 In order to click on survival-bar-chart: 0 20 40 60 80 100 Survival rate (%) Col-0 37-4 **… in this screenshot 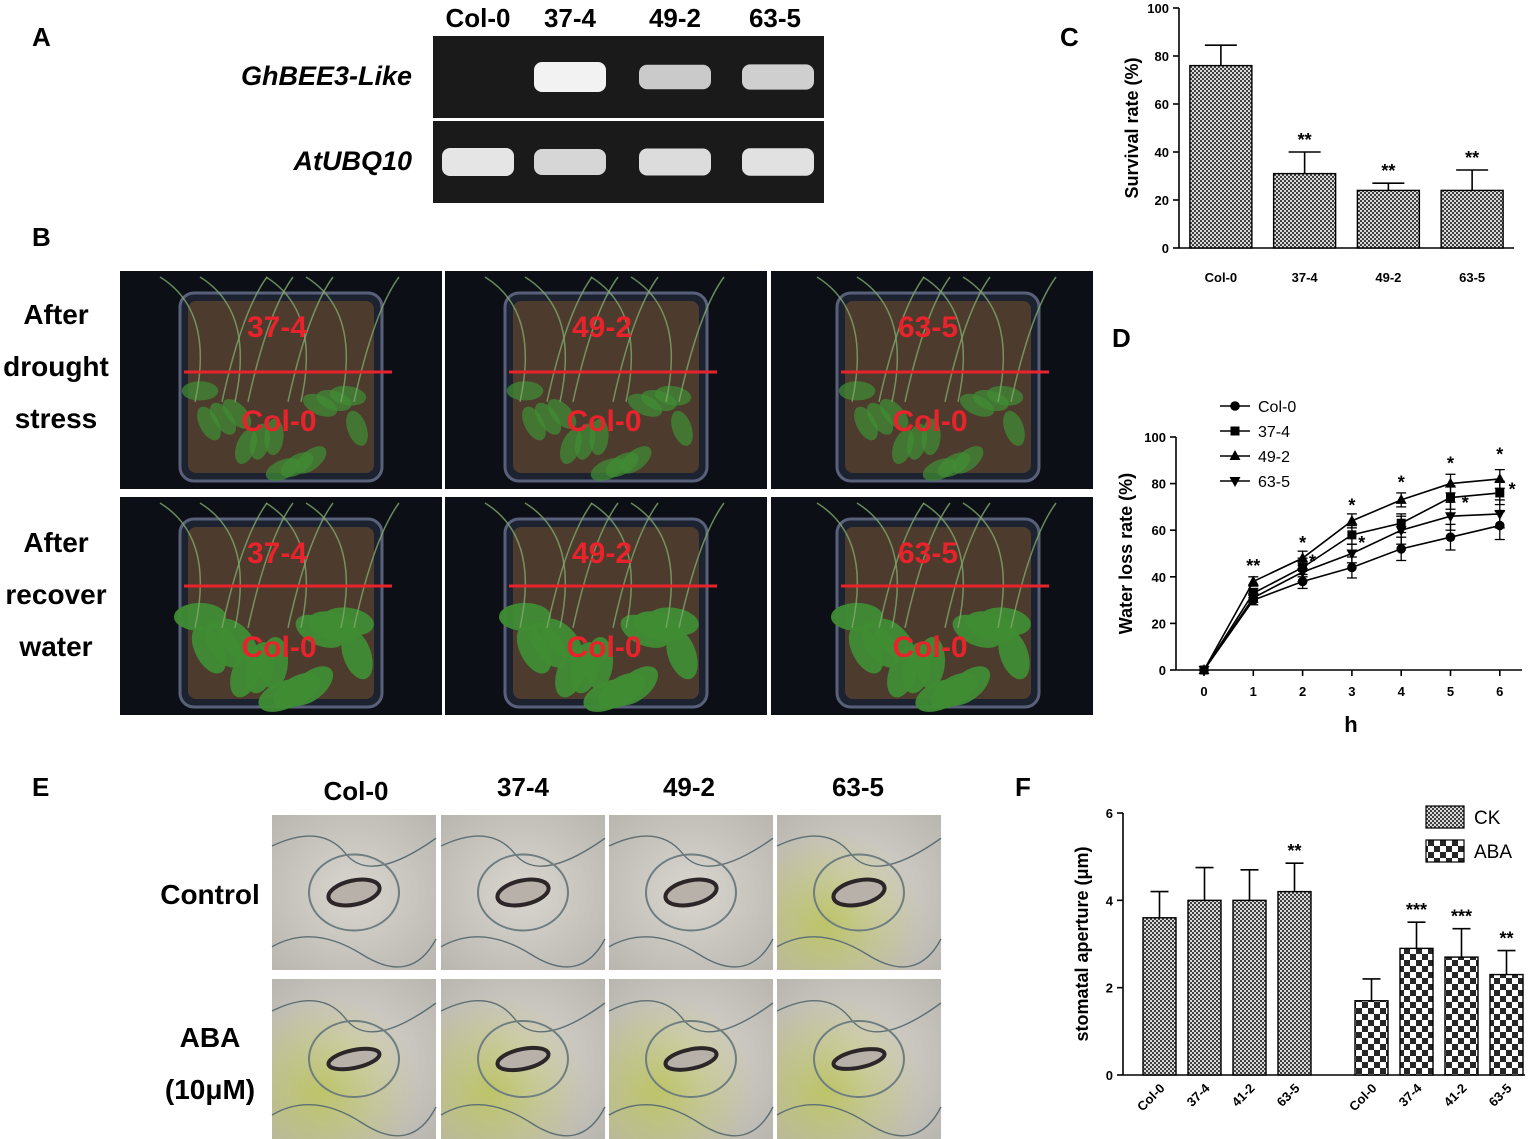, I will do `click(1318, 143)`.